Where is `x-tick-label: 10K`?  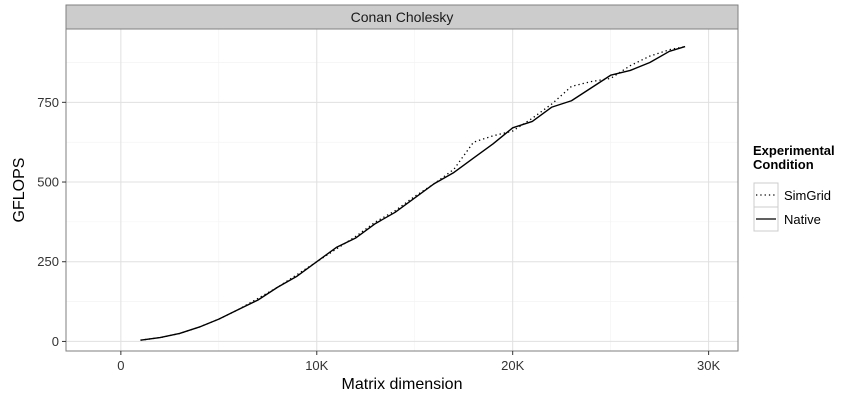 x-tick-label: 10K is located at coordinates (316, 365).